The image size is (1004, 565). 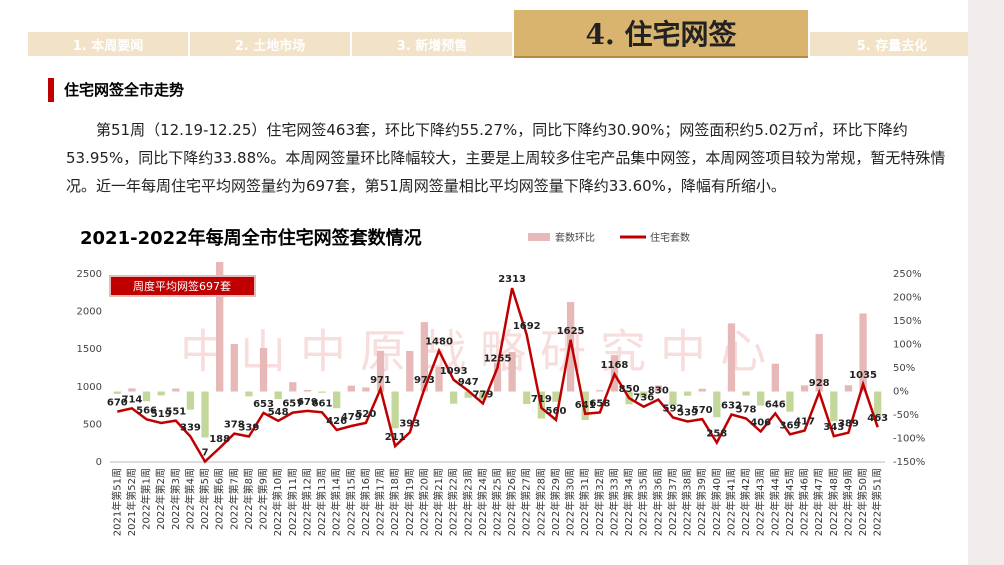 I want to click on data-label: 646, so click(x=775, y=404).